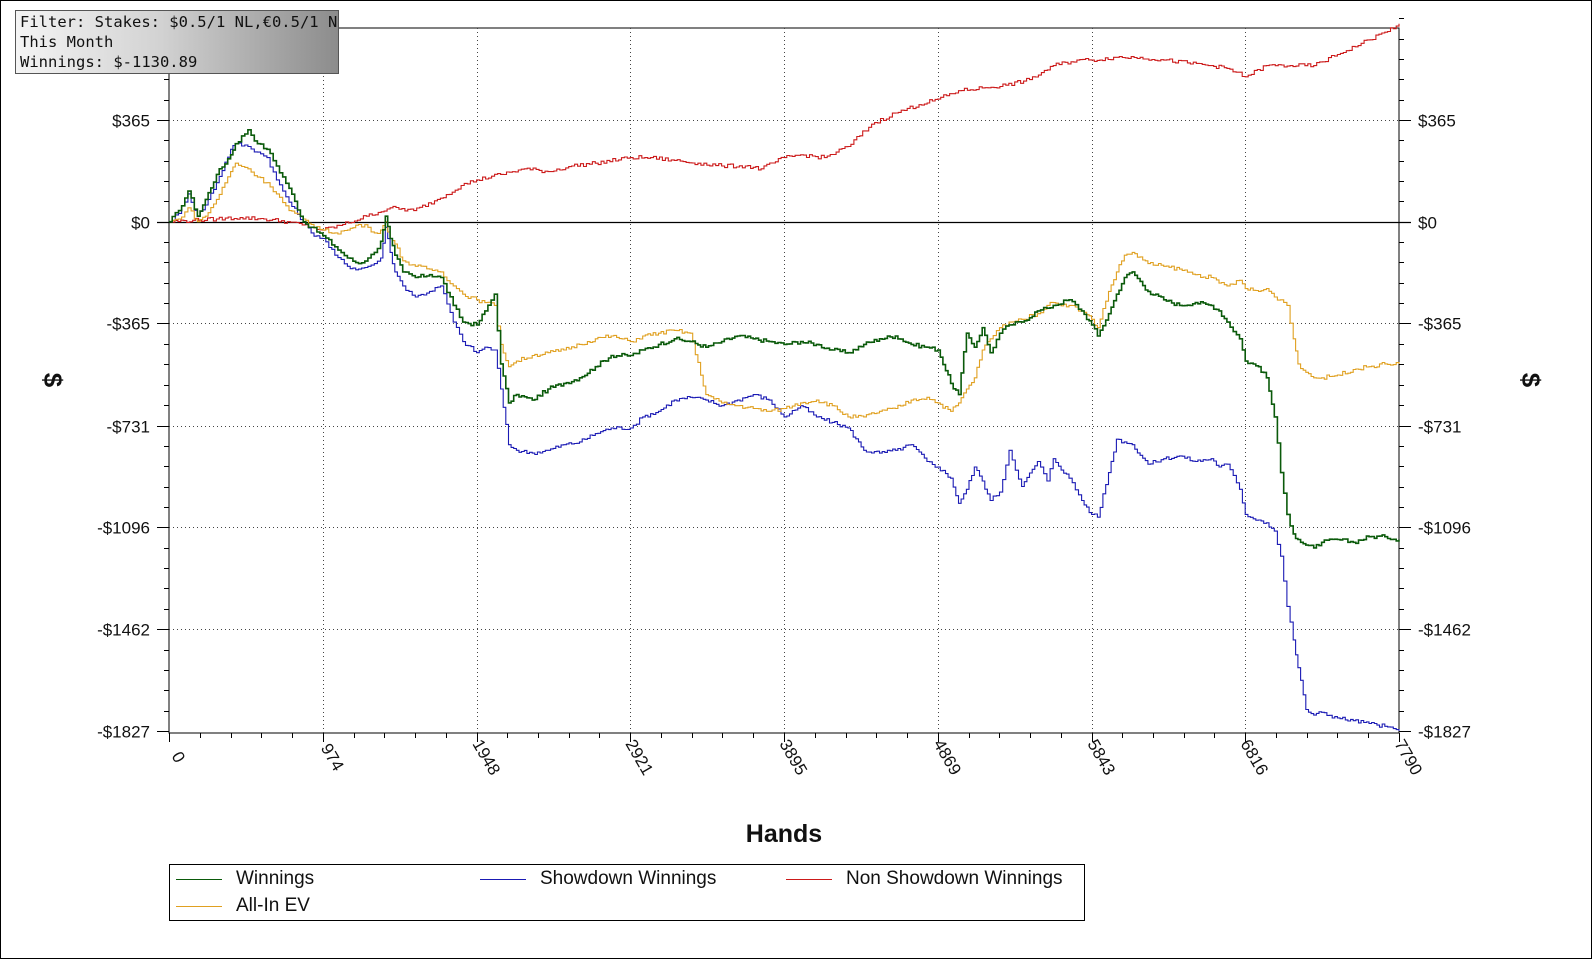 This screenshot has height=959, width=1592. What do you see at coordinates (954, 878) in the screenshot?
I see `legend-label-non-showdown: Non Showdown Winnings` at bounding box center [954, 878].